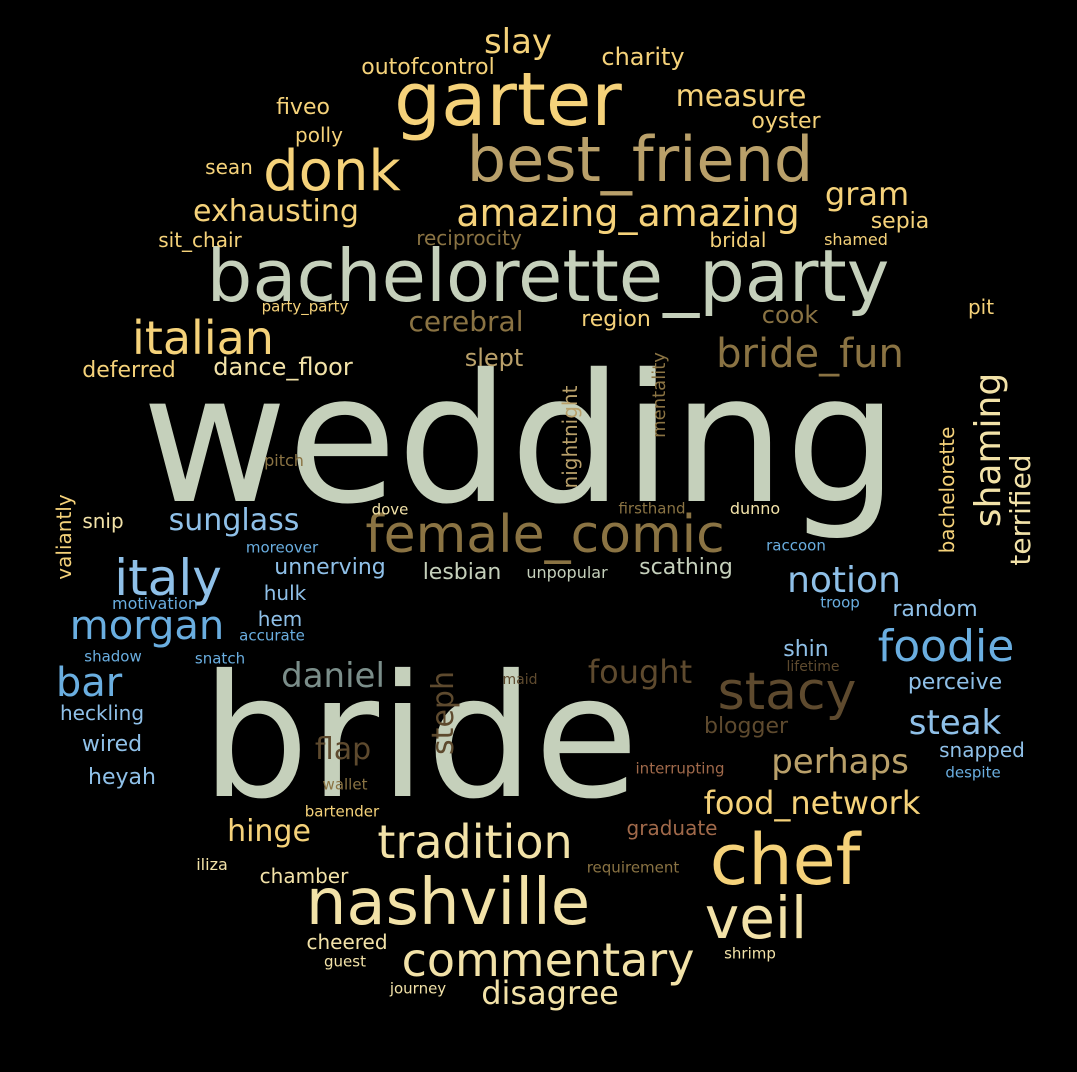  What do you see at coordinates (840, 602) in the screenshot?
I see `word-troop: troop` at bounding box center [840, 602].